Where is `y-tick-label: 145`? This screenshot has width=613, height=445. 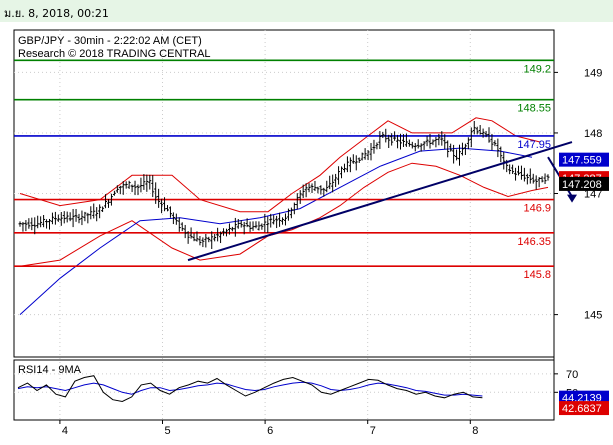
y-tick-label: 145 is located at coordinates (593, 316).